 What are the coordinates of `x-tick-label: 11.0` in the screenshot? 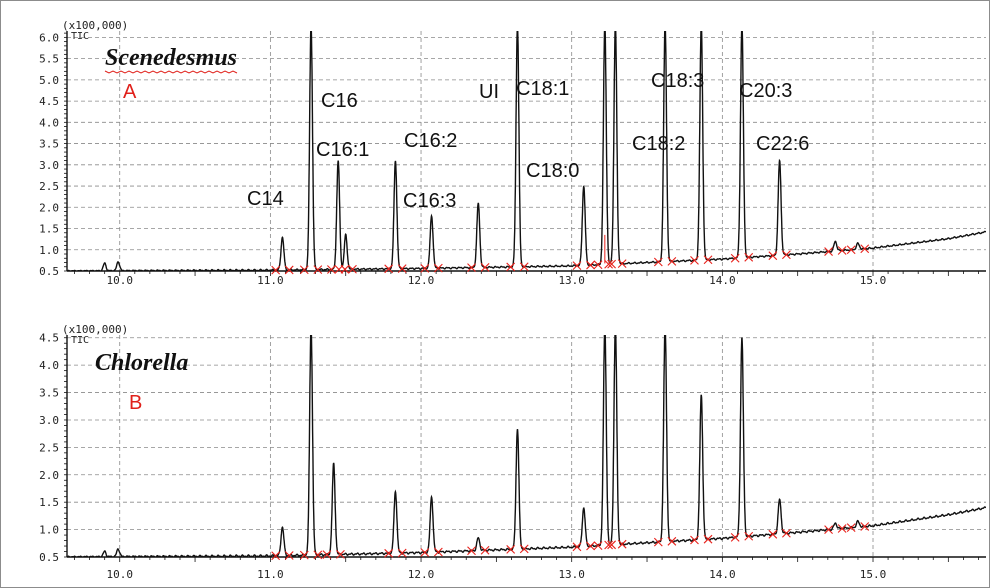 It's located at (270, 574).